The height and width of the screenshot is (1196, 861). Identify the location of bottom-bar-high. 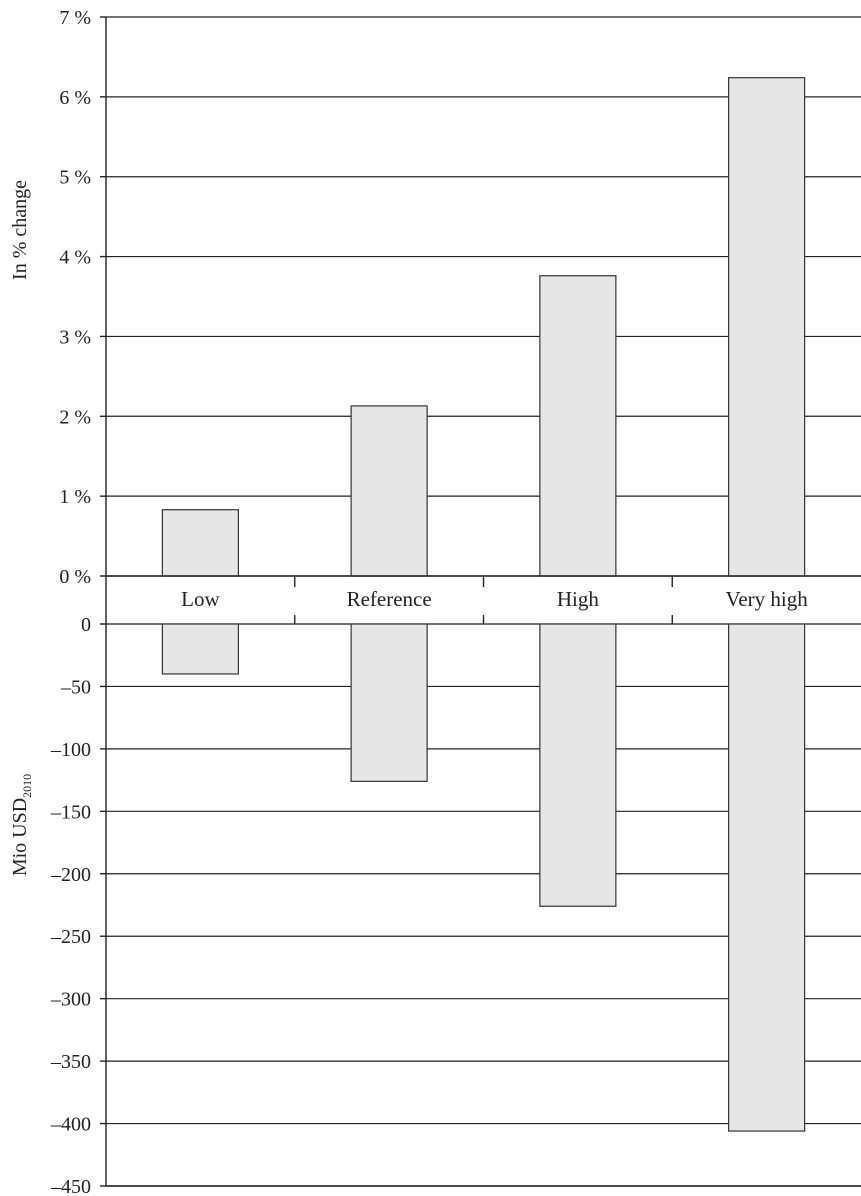
(578, 765).